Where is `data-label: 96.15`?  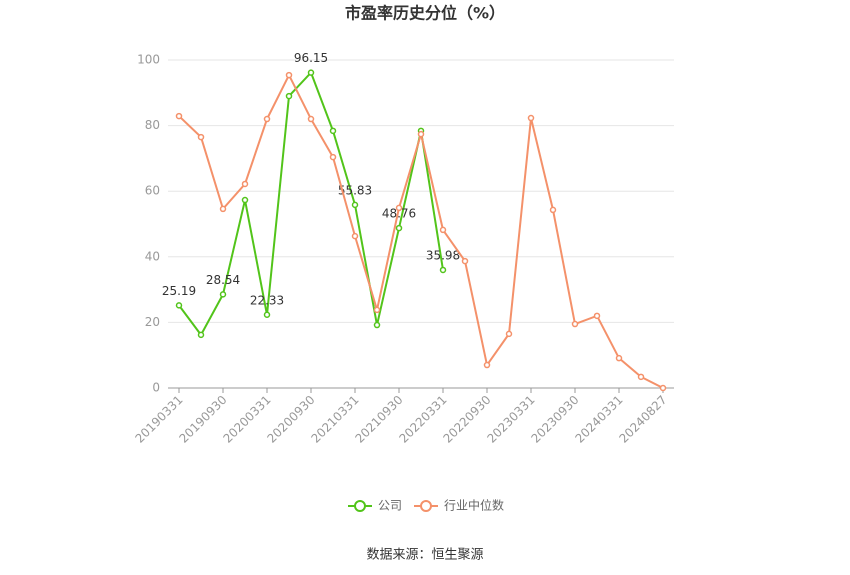 data-label: 96.15 is located at coordinates (311, 58).